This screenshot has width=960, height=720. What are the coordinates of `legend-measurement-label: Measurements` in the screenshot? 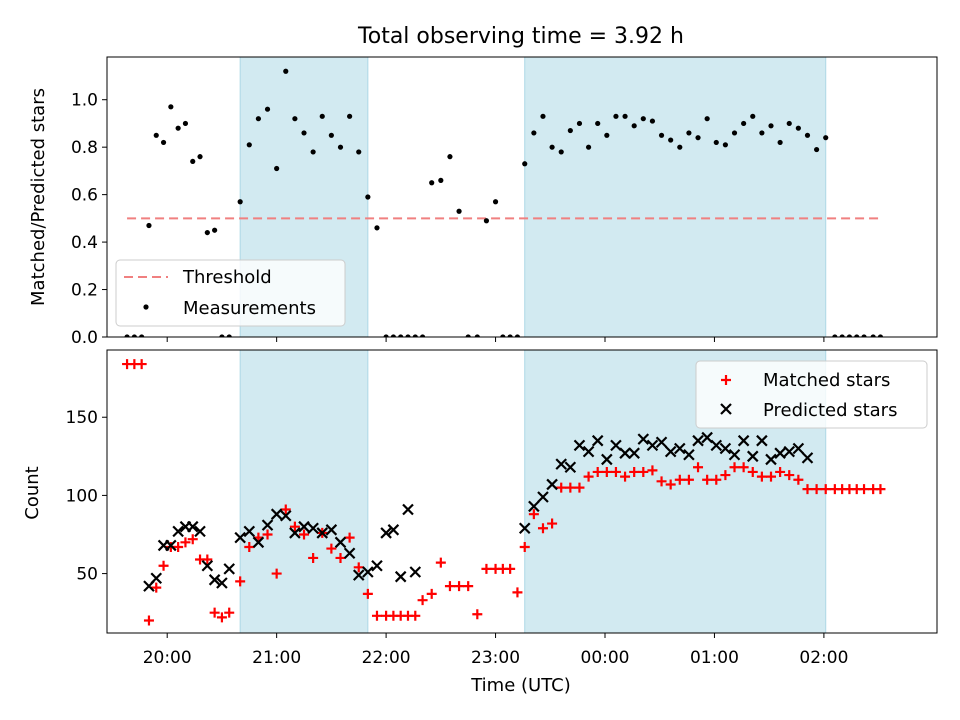 It's located at (249, 308).